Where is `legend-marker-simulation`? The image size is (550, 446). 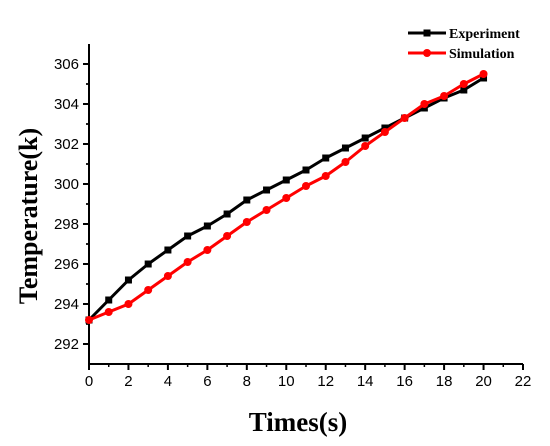
legend-marker-simulation is located at coordinates (427, 53).